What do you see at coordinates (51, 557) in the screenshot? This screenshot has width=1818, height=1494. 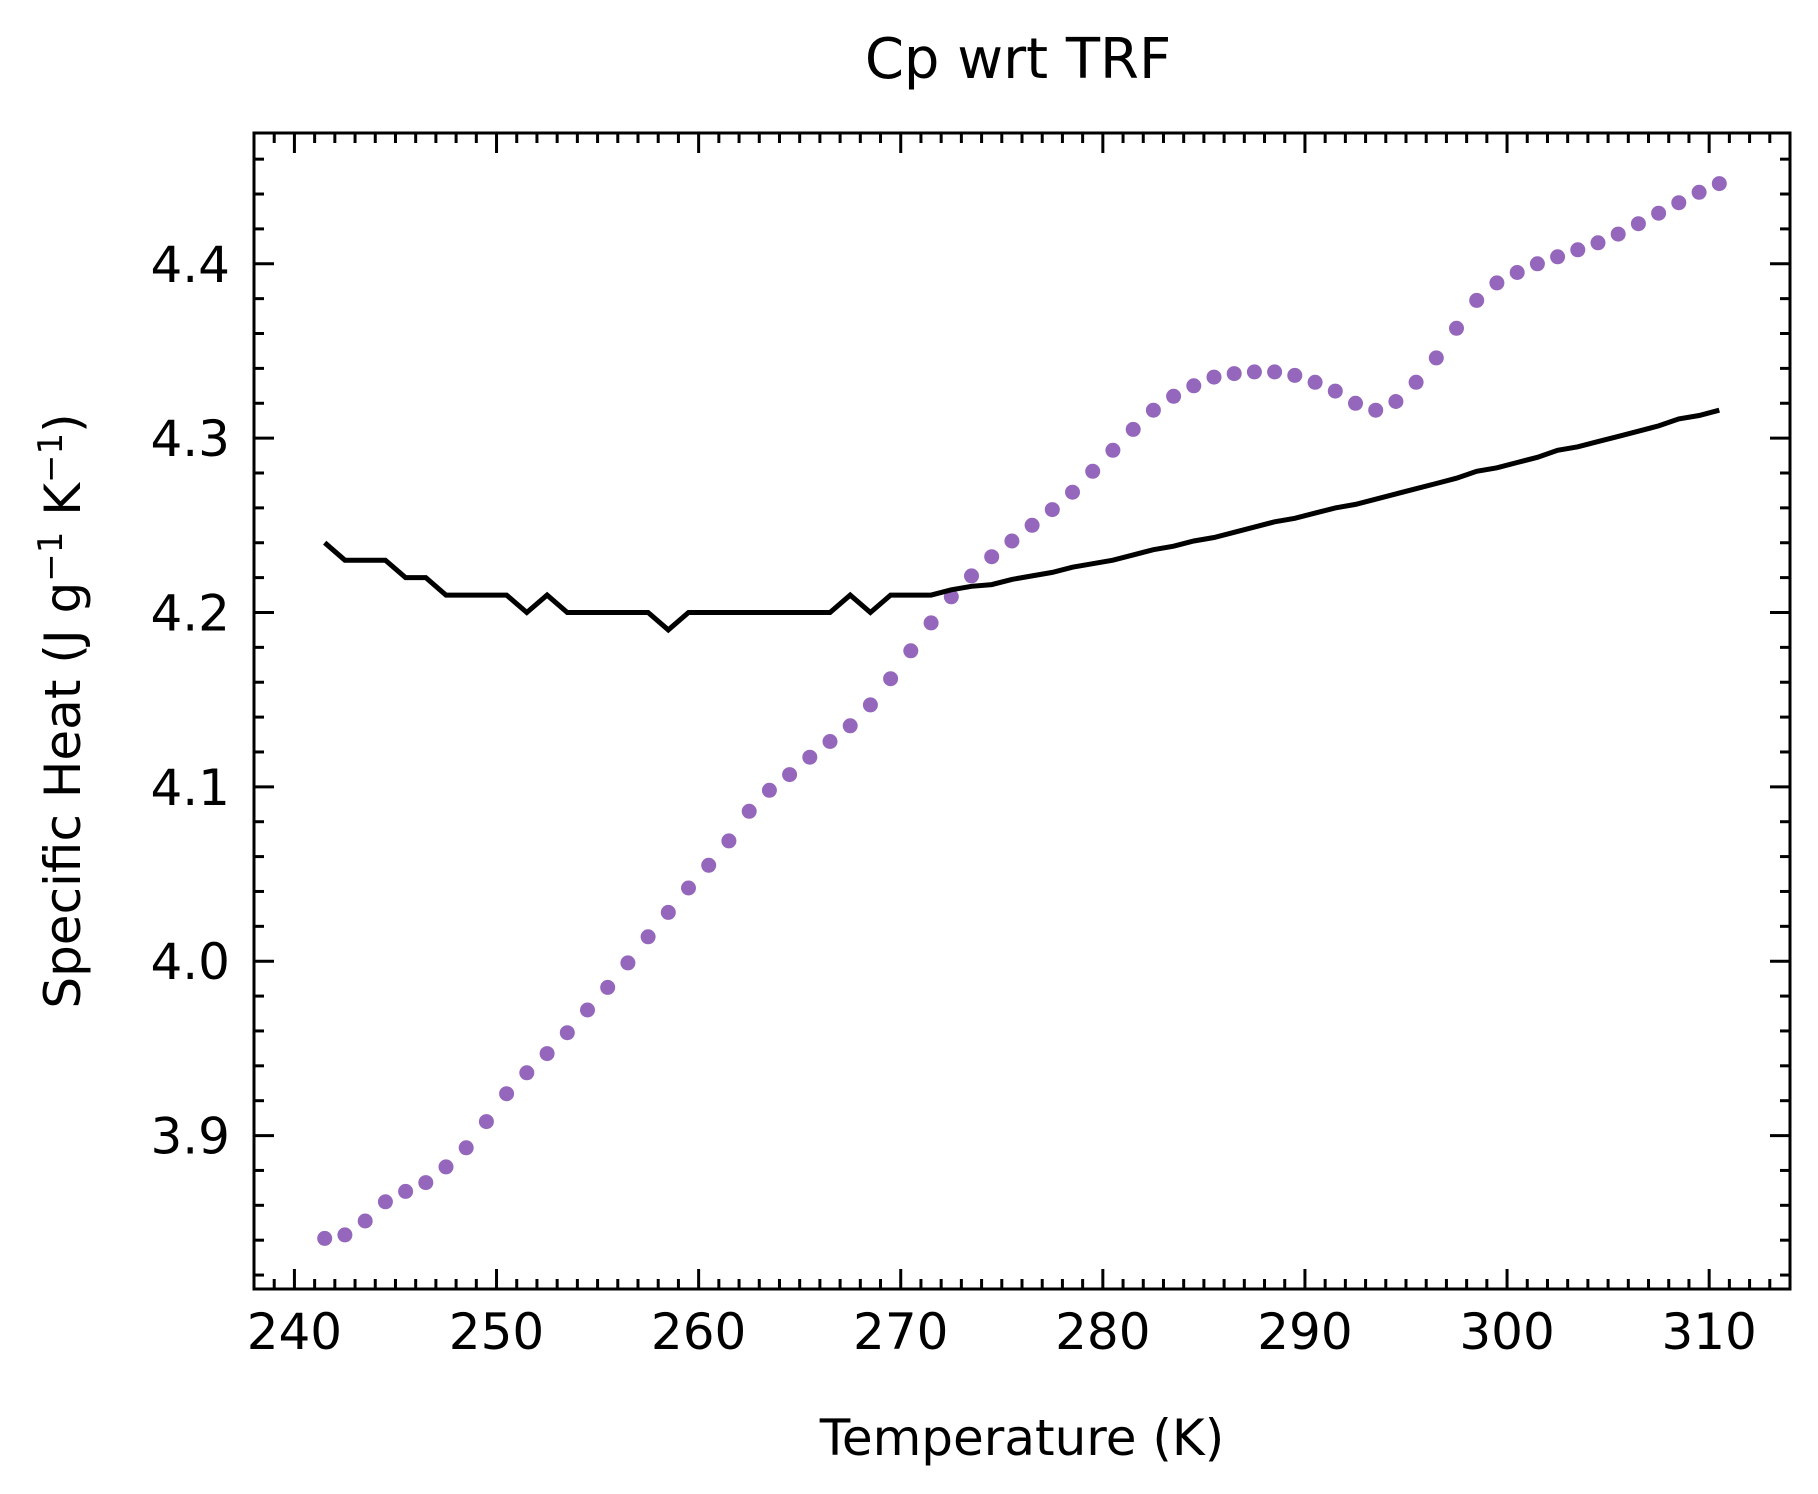 I see `y-axis-label-sup1: −1` at bounding box center [51, 557].